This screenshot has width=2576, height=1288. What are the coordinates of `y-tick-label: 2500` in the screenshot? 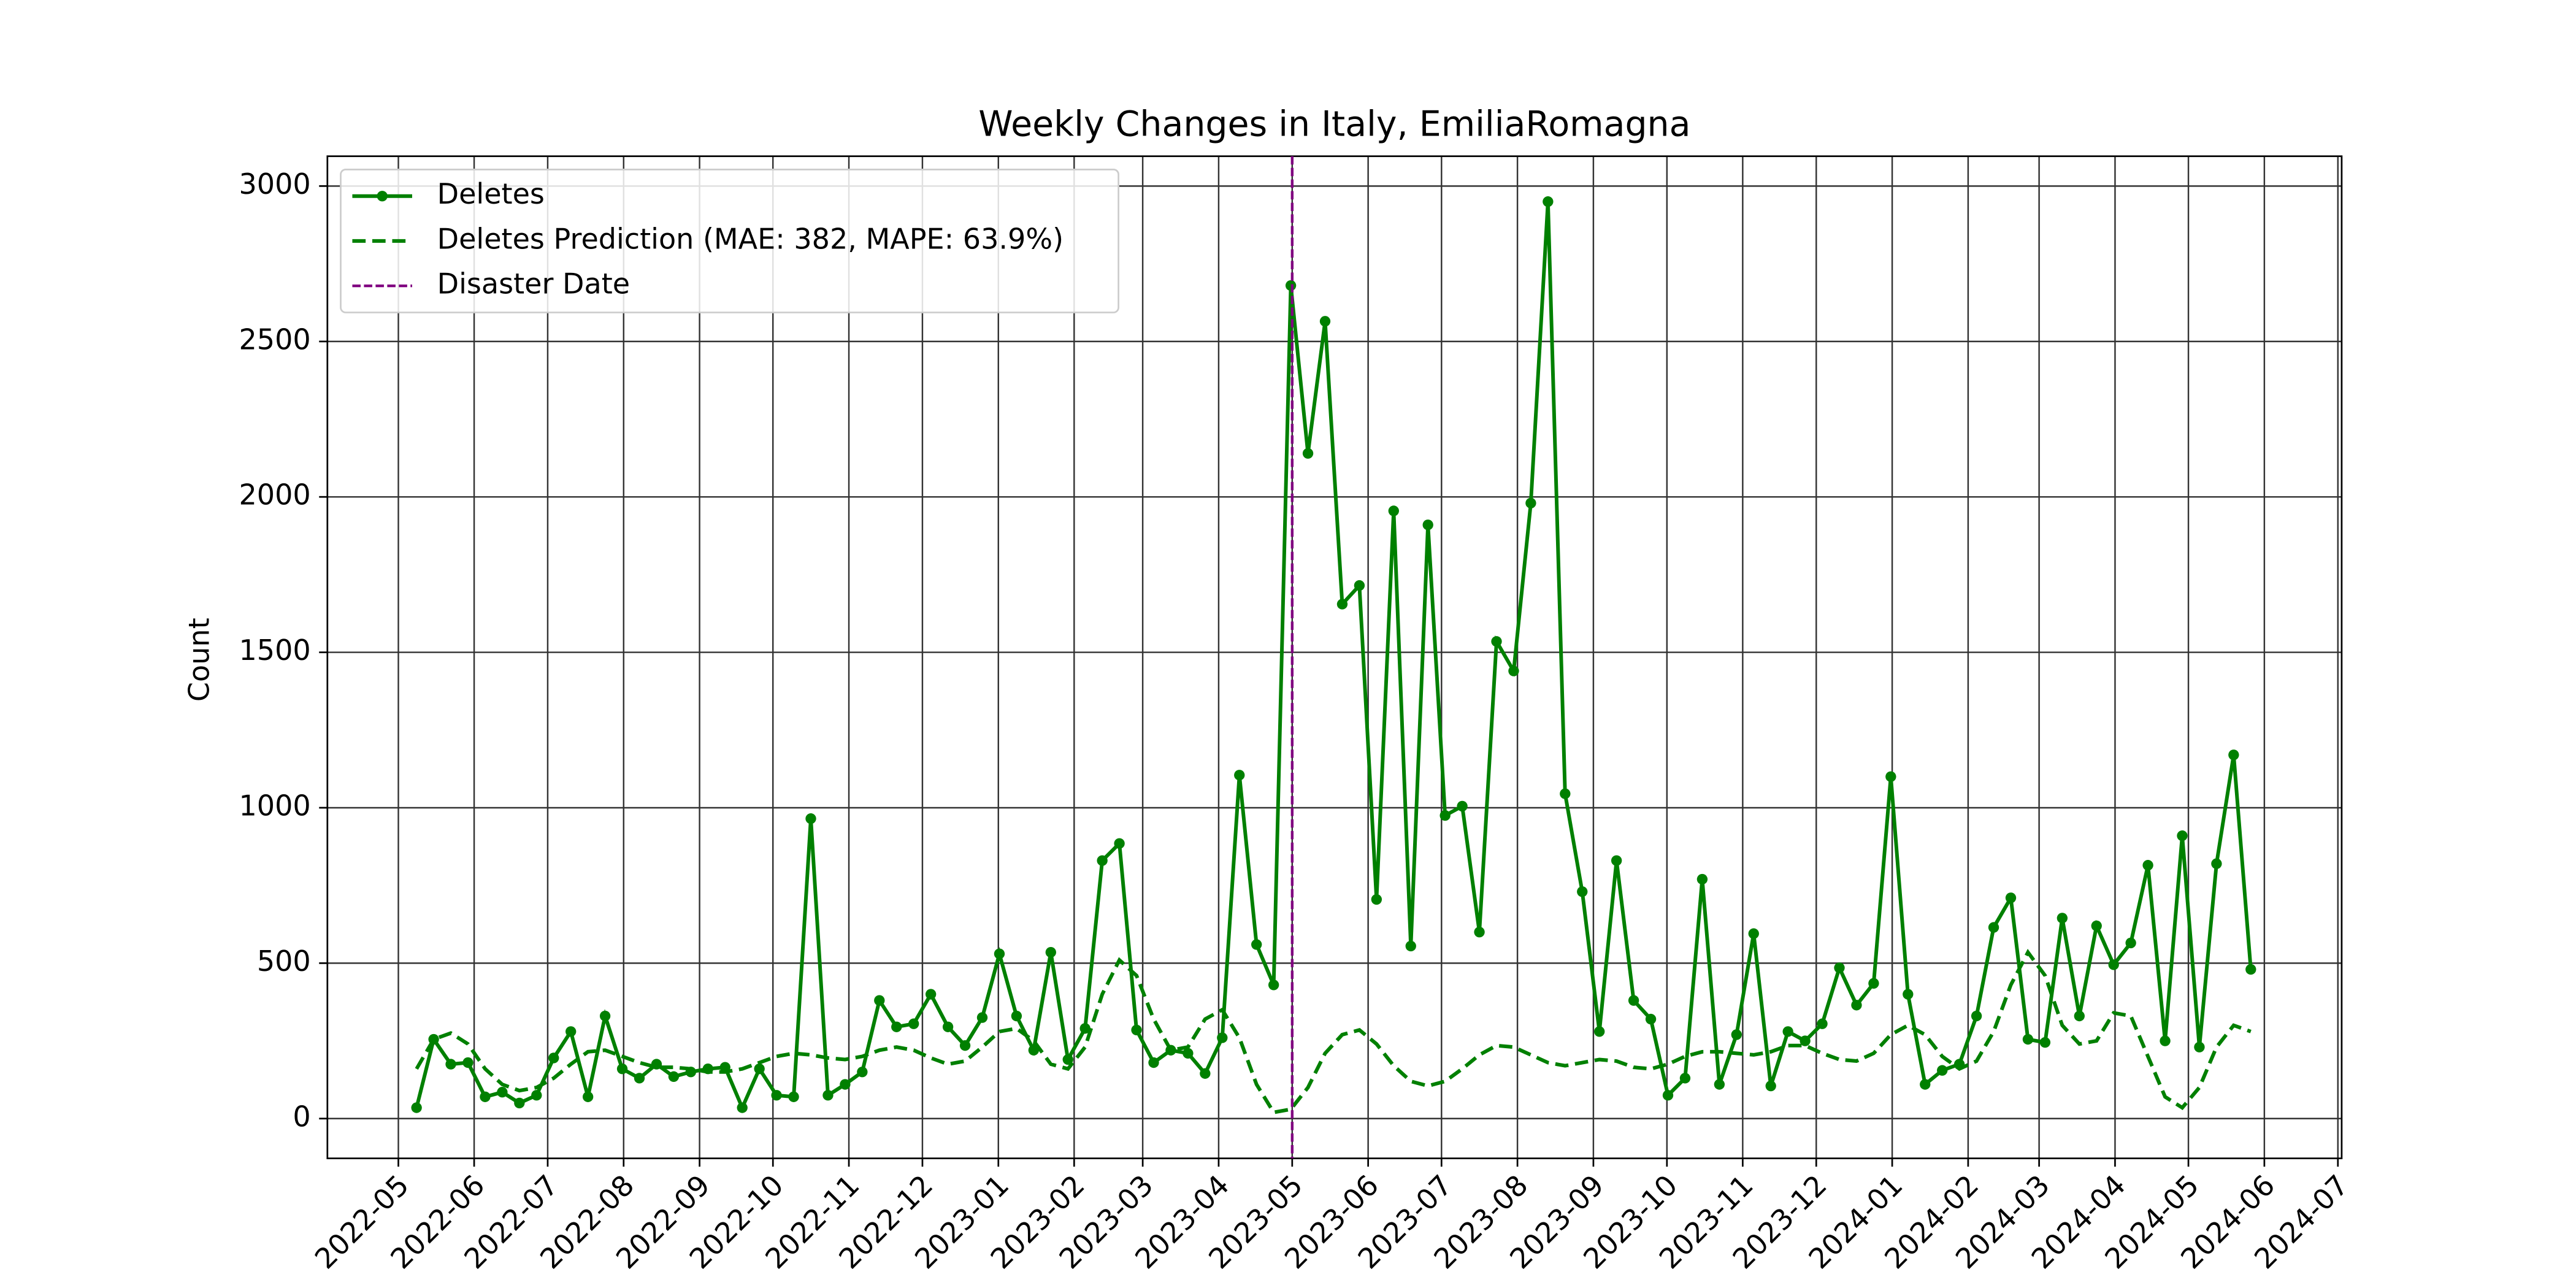 It's located at (275, 339).